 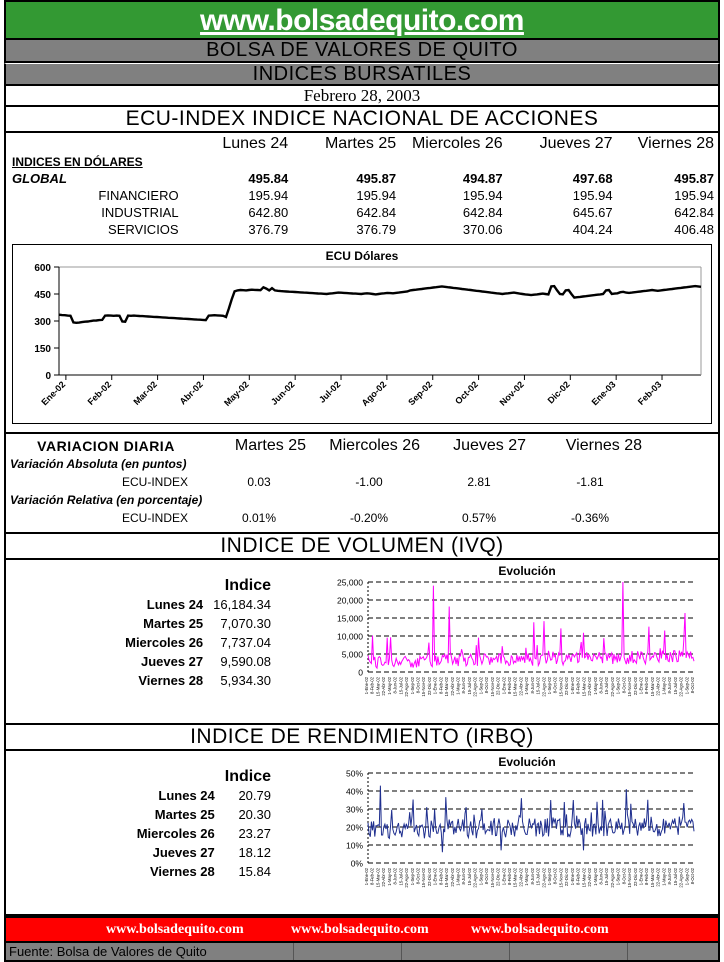 I want to click on yield-day-lunes: Lunes 24, so click(x=186, y=795).